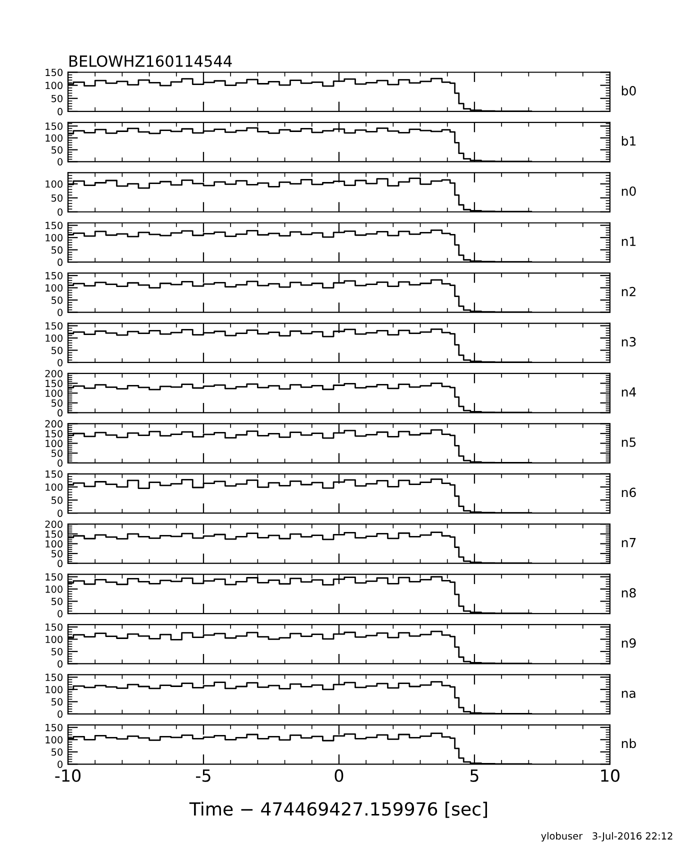 The height and width of the screenshot is (850, 680). Describe the element at coordinates (629, 493) in the screenshot. I see `text: n6` at that location.